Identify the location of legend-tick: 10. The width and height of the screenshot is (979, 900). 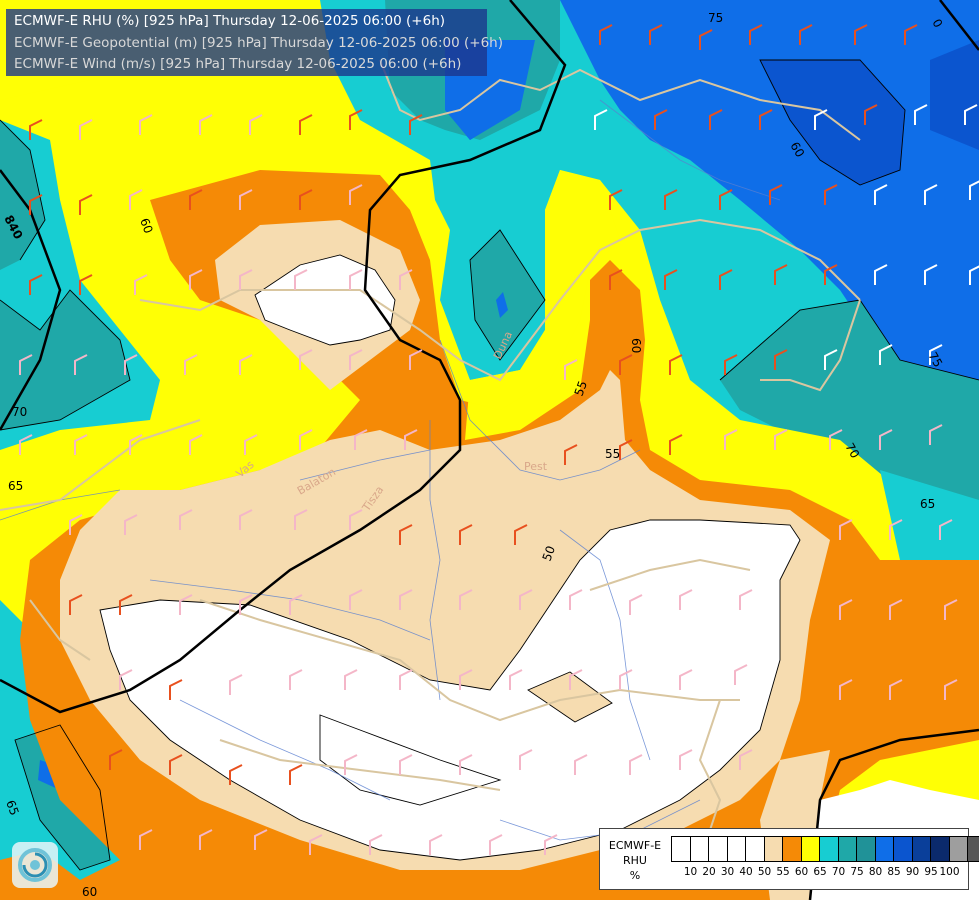
(690, 872).